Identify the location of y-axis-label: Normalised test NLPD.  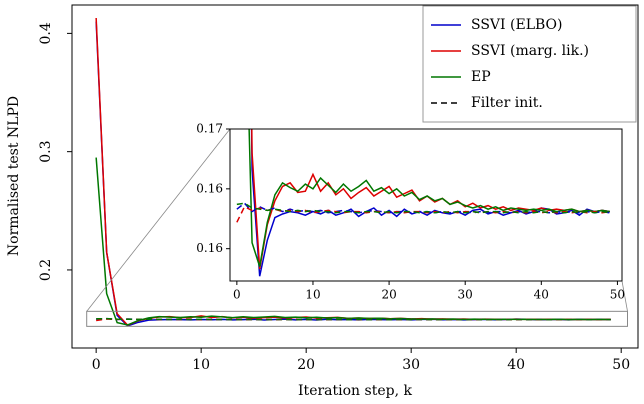
(14, 176).